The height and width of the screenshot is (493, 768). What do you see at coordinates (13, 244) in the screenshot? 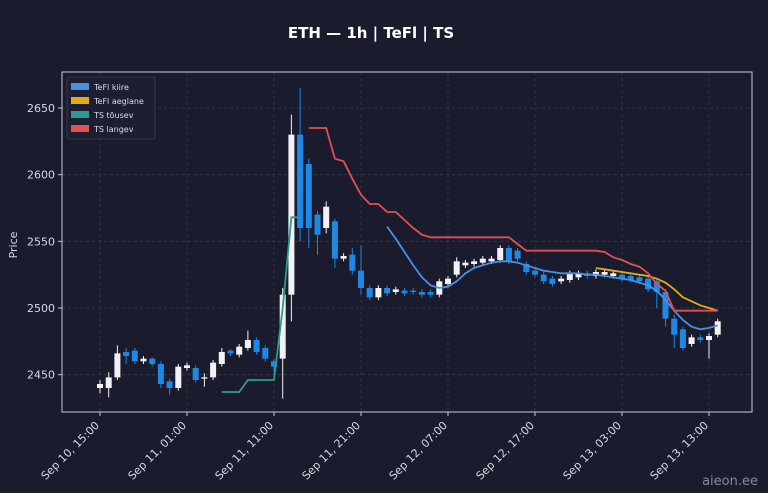
I see `y-axis-label: Price` at bounding box center [13, 244].